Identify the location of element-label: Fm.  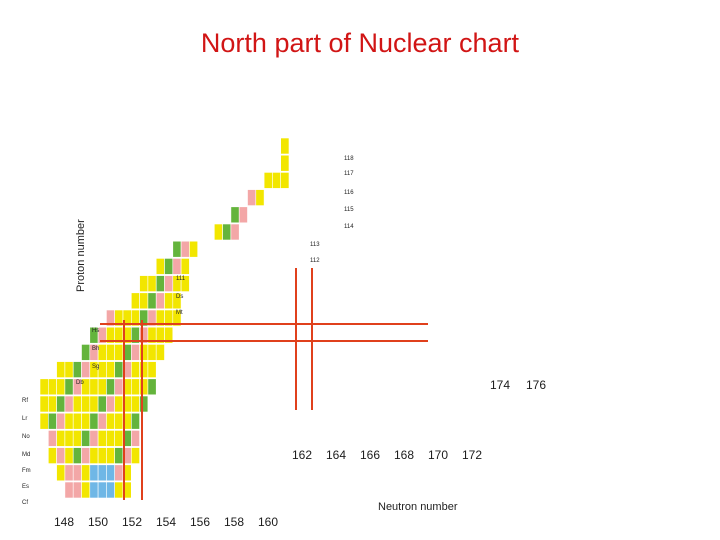
(26, 471).